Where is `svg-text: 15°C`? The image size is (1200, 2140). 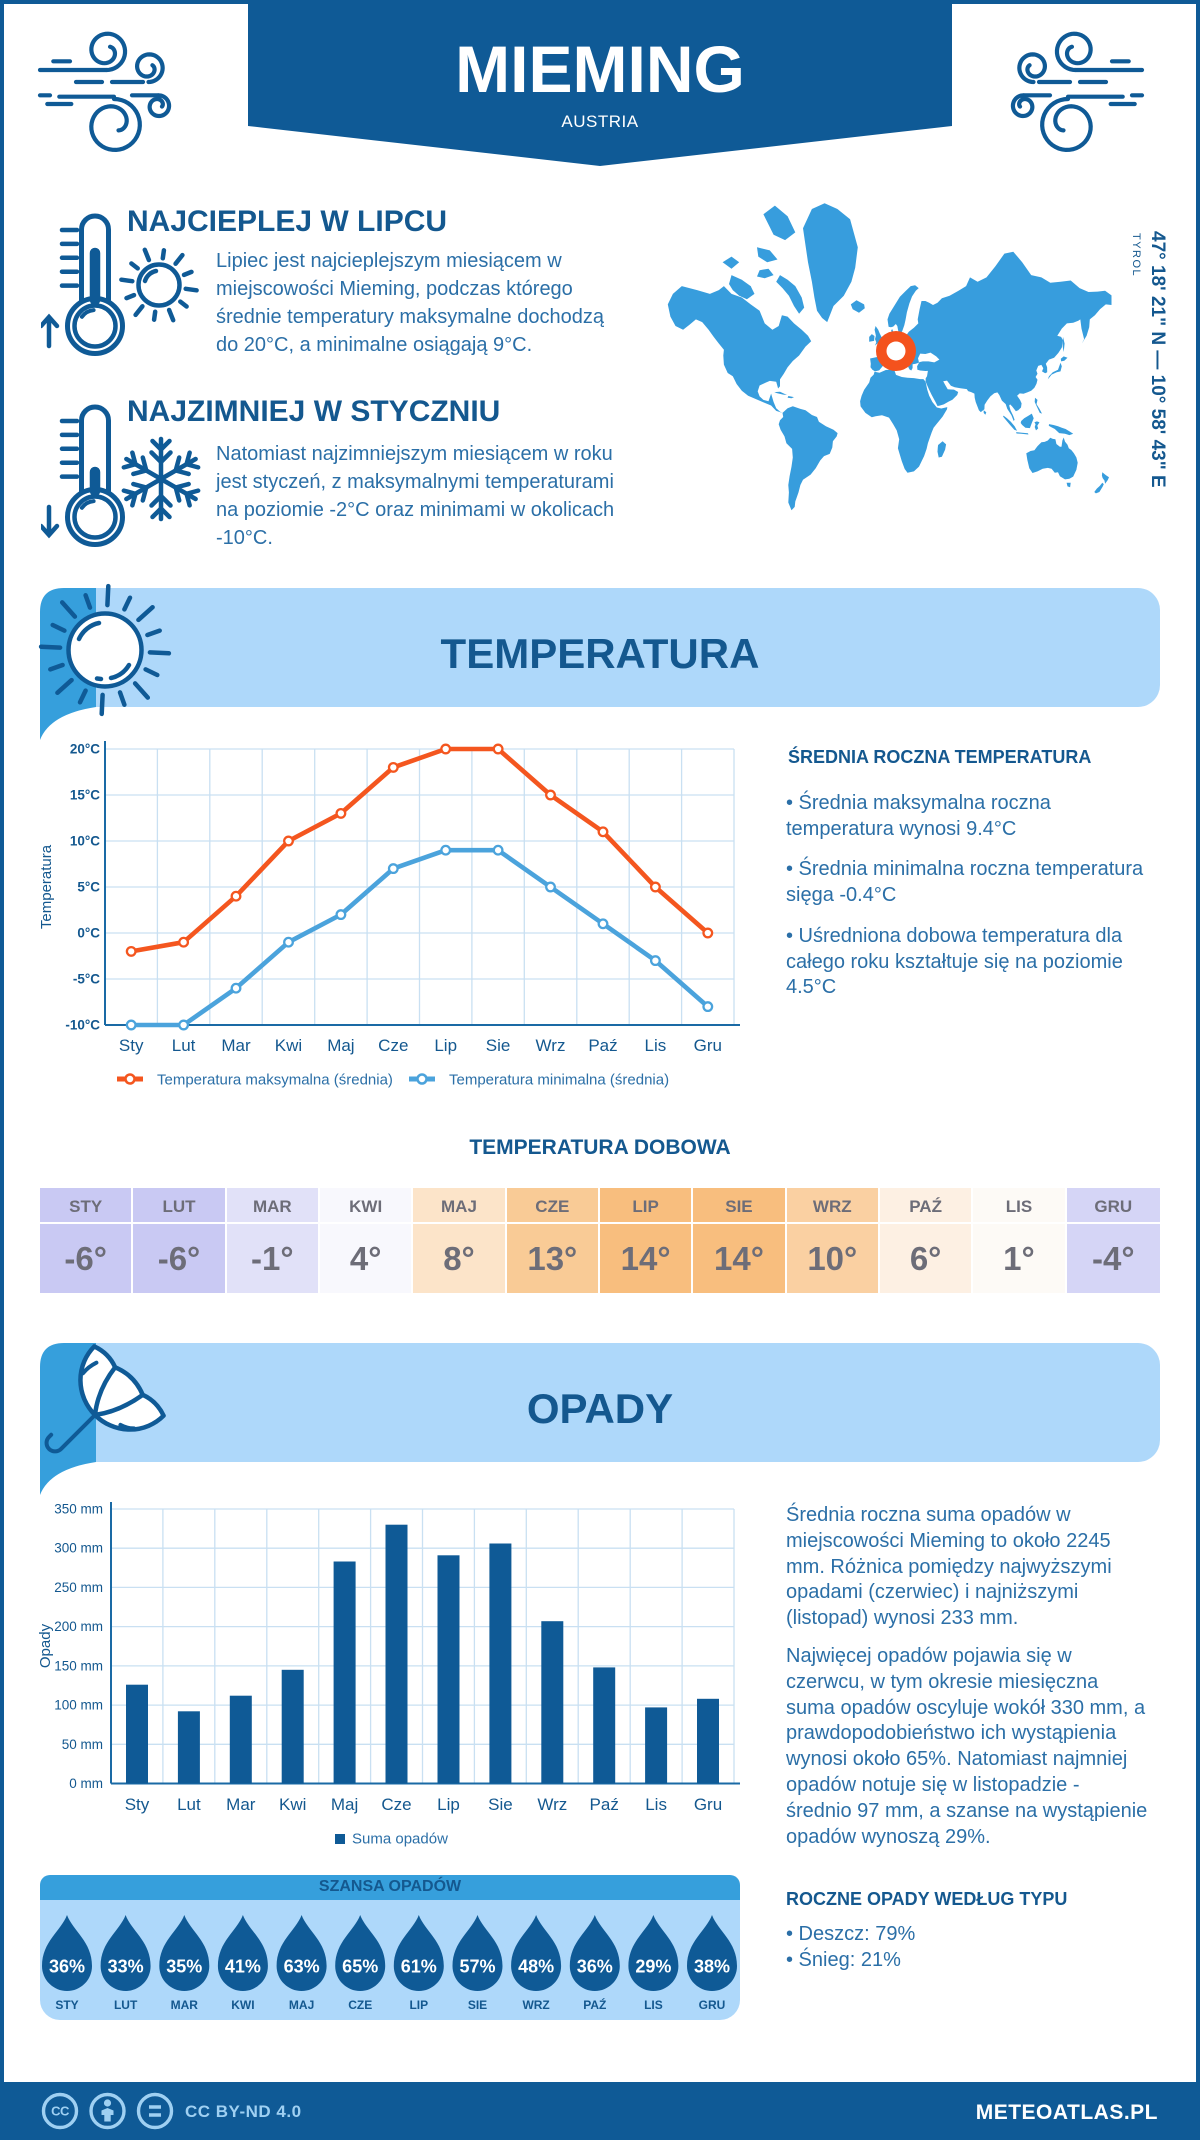 svg-text: 15°C is located at coordinates (85, 795).